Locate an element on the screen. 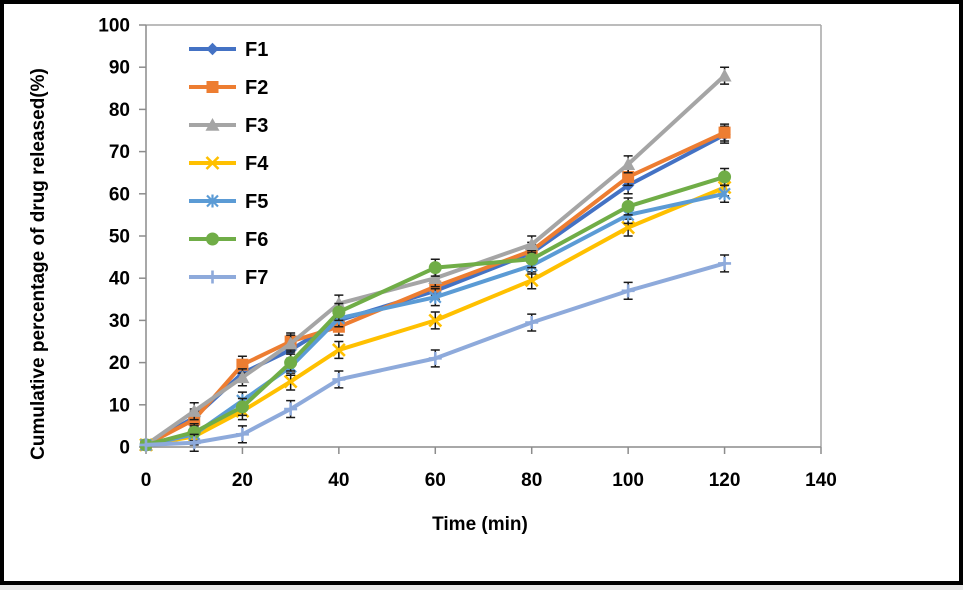 Image resolution: width=963 pixels, height=590 pixels. y-tick-label: 90 is located at coordinates (119, 68).